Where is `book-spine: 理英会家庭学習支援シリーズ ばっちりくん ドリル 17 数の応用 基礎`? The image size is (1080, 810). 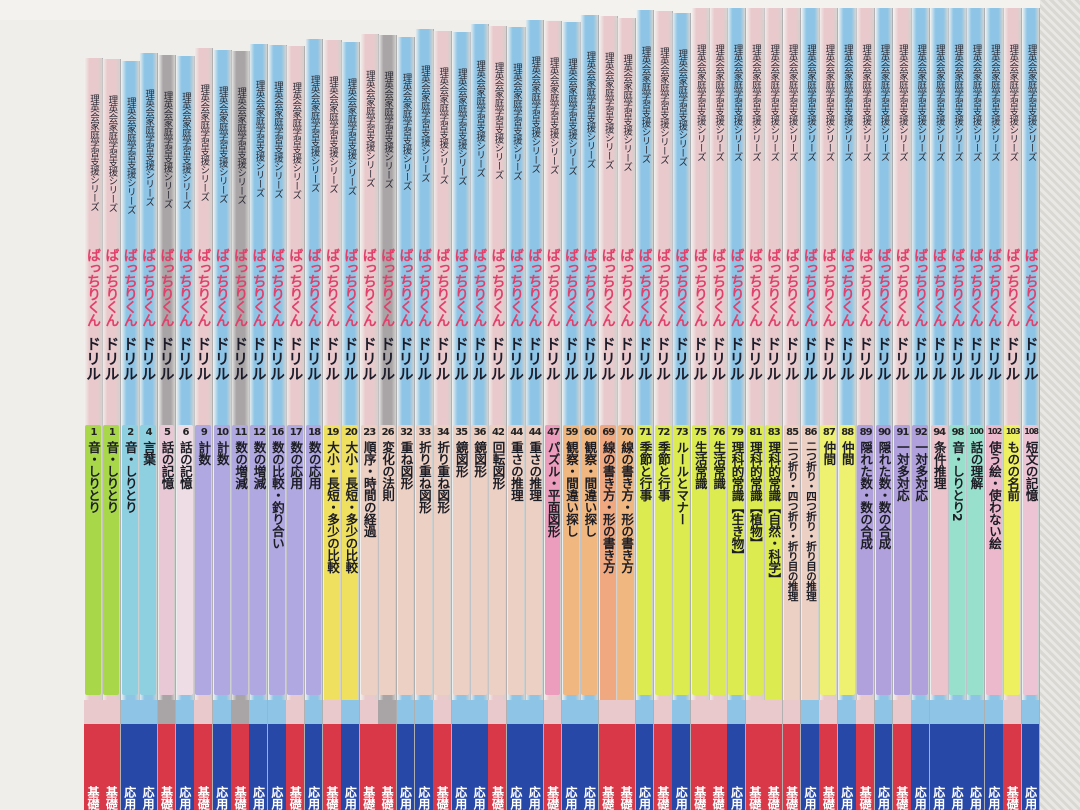 book-spine: 理英会家庭学習支援シリーズ ばっちりくん ドリル 17 数の応用 基礎 is located at coordinates (296, 428).